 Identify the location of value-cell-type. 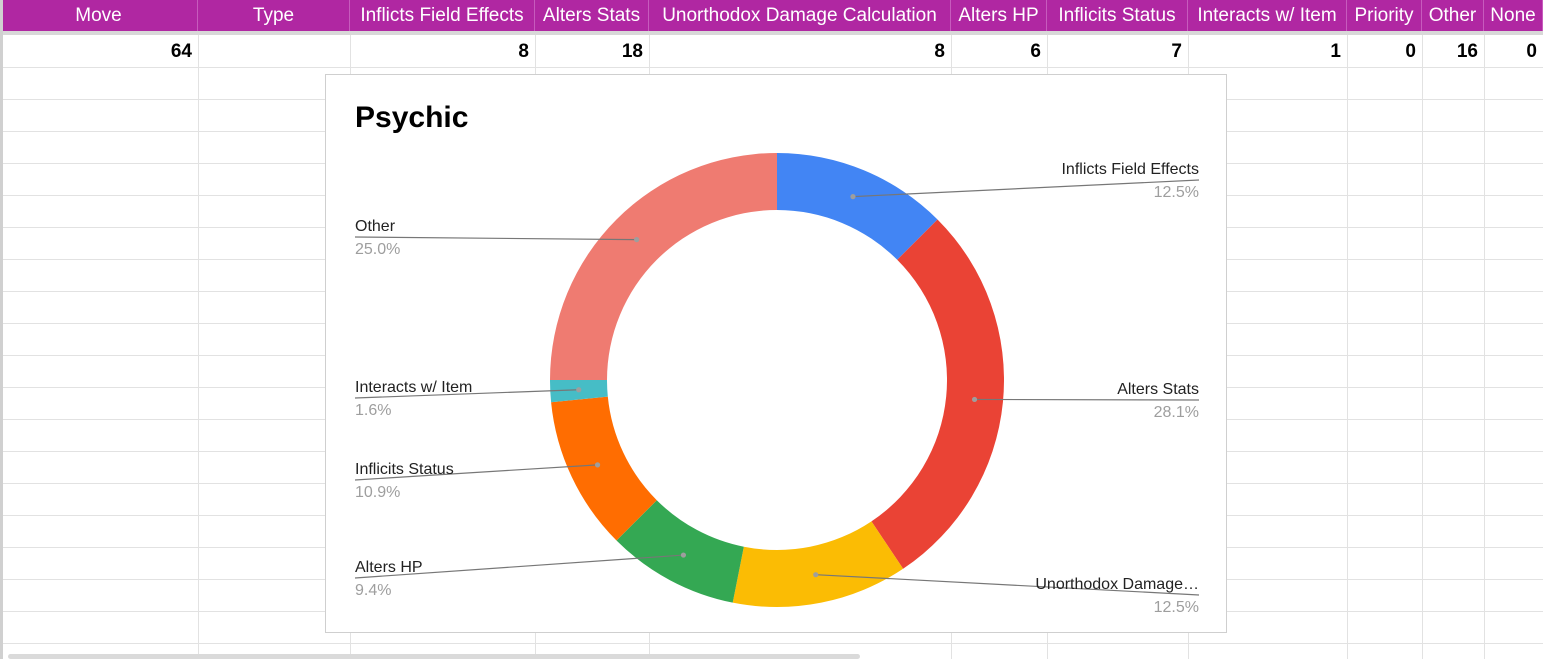
(274, 52).